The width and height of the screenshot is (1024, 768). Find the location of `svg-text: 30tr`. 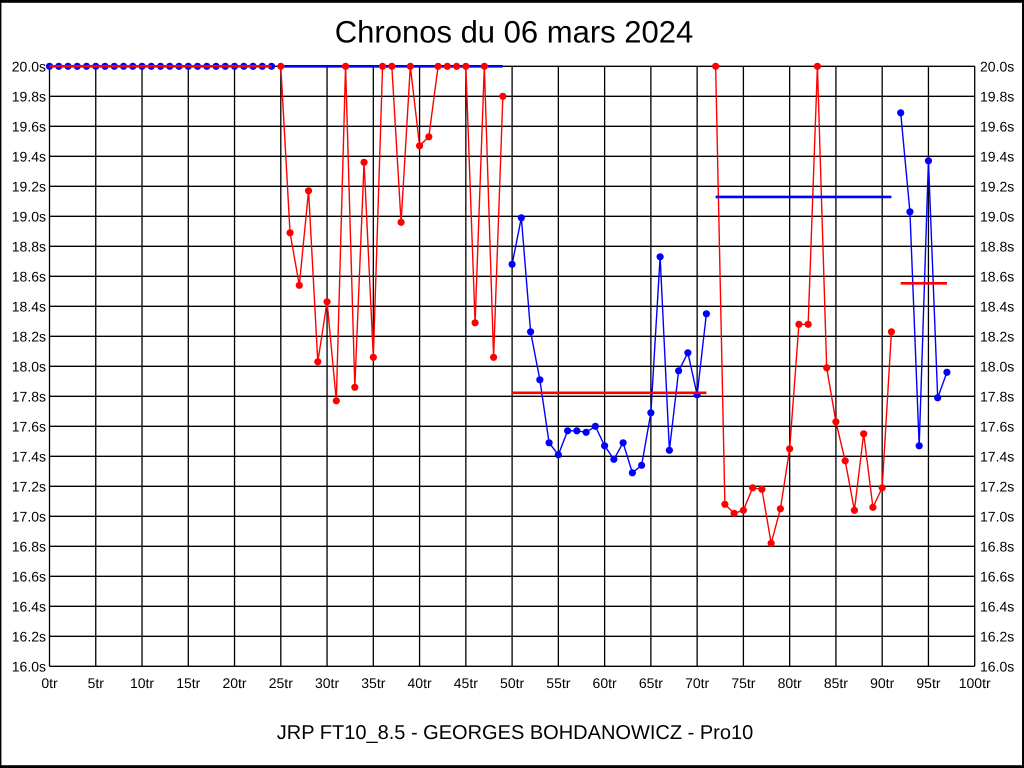

svg-text: 30tr is located at coordinates (327, 683).